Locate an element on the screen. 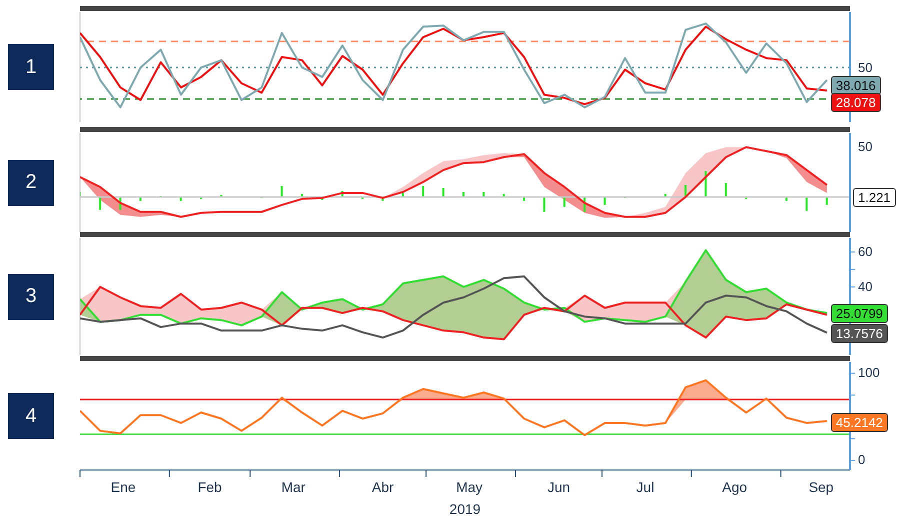  x-tick-label: Ago is located at coordinates (735, 487).